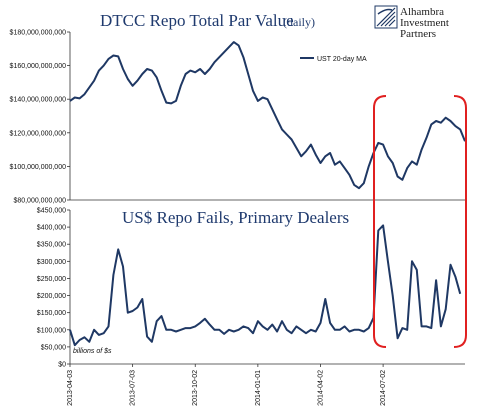  Describe the element at coordinates (133, 388) in the screenshot. I see `bottom-chart-x-tick-label: 2013-07-03` at that location.